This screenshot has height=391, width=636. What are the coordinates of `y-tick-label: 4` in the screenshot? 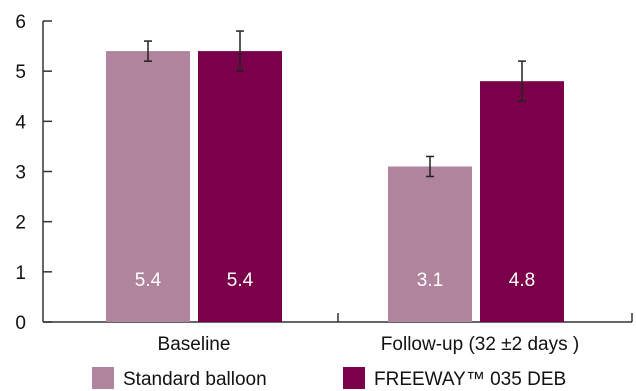 It's located at (20, 122).